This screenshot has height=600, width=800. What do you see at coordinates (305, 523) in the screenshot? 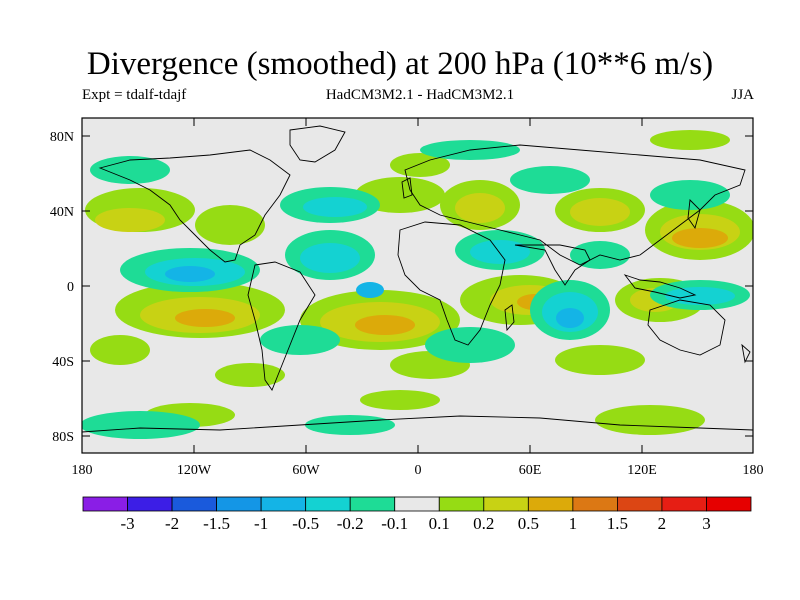
I see `colorbar-label: -0.5` at bounding box center [305, 523].